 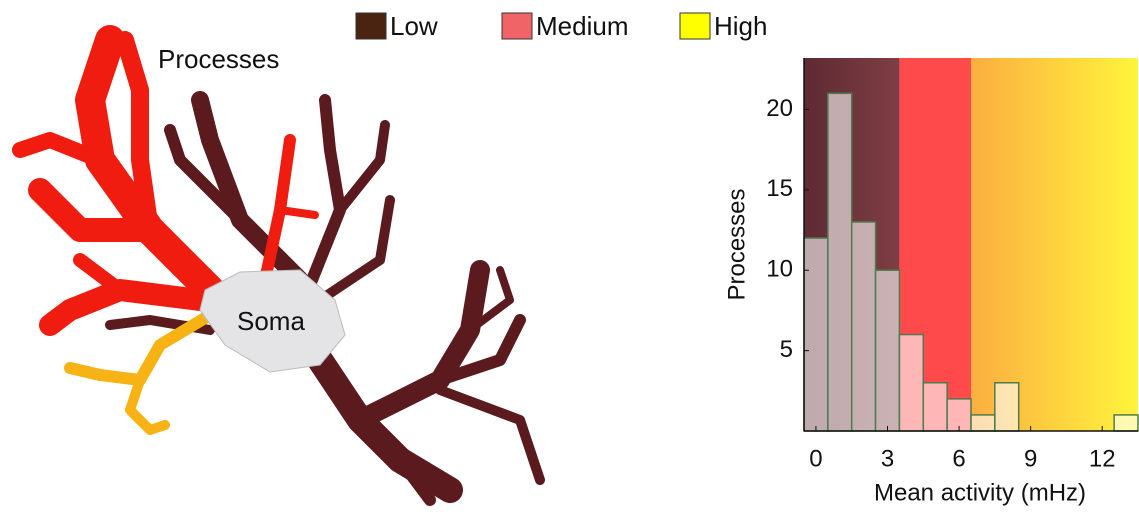 I want to click on high-process, so click(x=137, y=373).